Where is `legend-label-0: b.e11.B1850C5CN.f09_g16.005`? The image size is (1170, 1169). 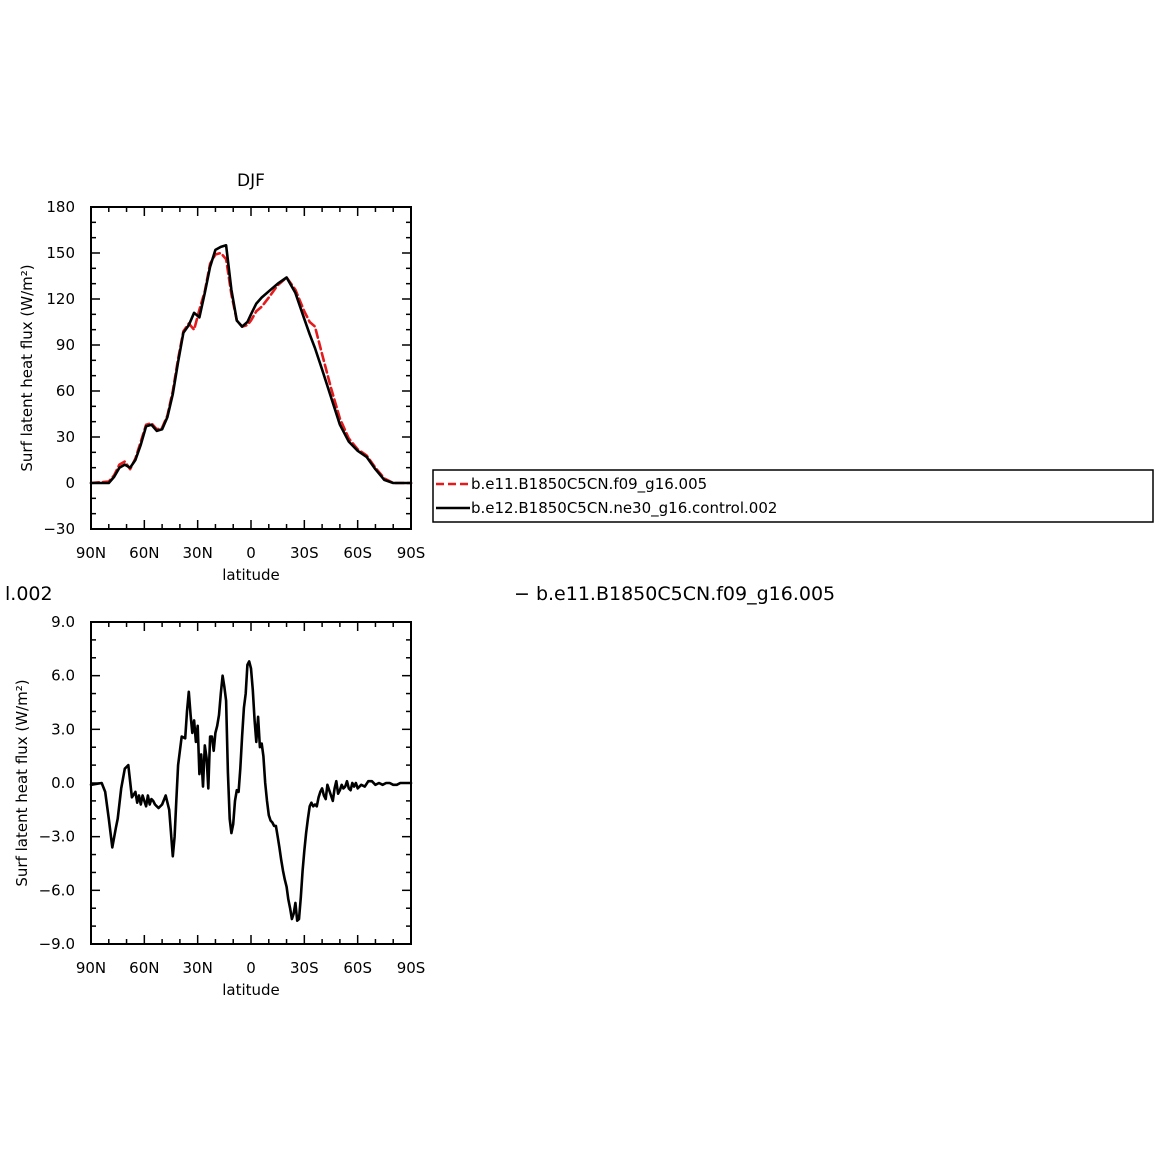 legend-label-0: b.e11.B1850C5CN.f09_g16.005 is located at coordinates (589, 484).